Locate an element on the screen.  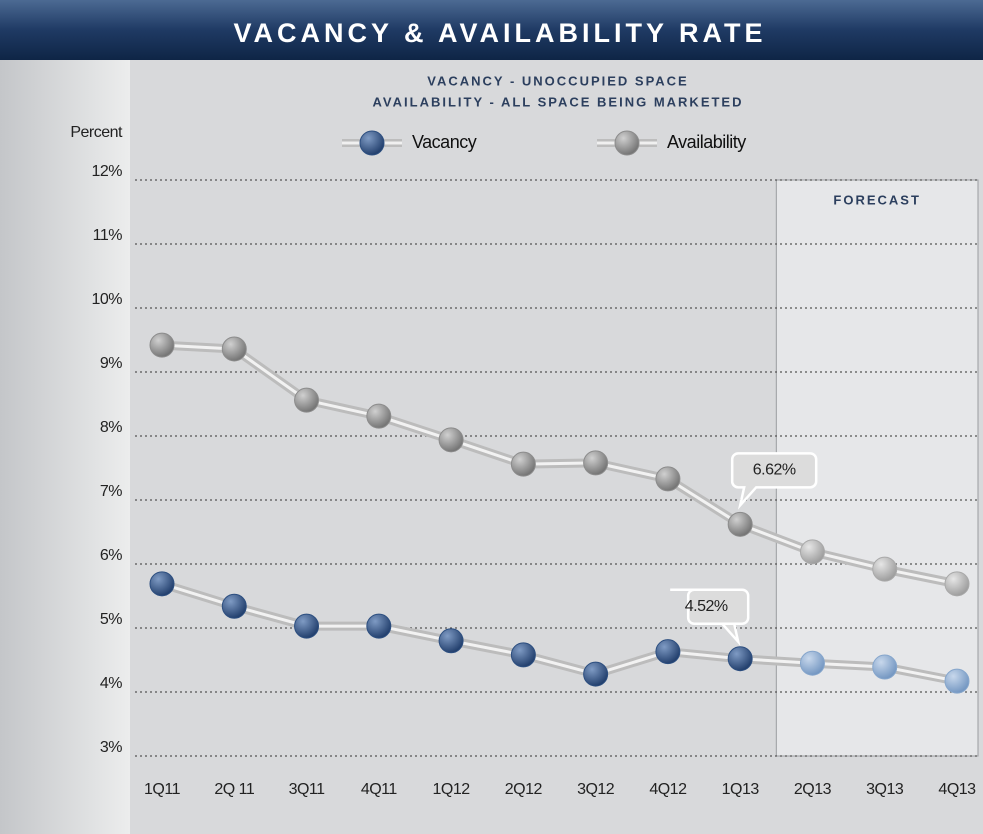
y-tick-label: 10% is located at coordinates (106, 299).